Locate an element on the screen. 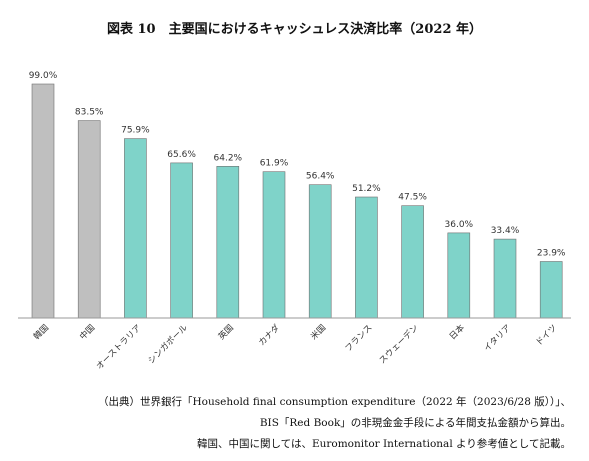 This screenshot has height=461, width=589. data-label-0: 99.0% is located at coordinates (43, 76).